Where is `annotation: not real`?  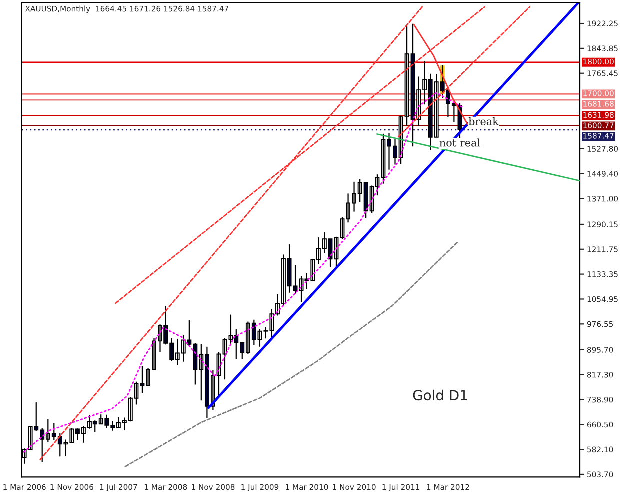 annotation: not real is located at coordinates (460, 142).